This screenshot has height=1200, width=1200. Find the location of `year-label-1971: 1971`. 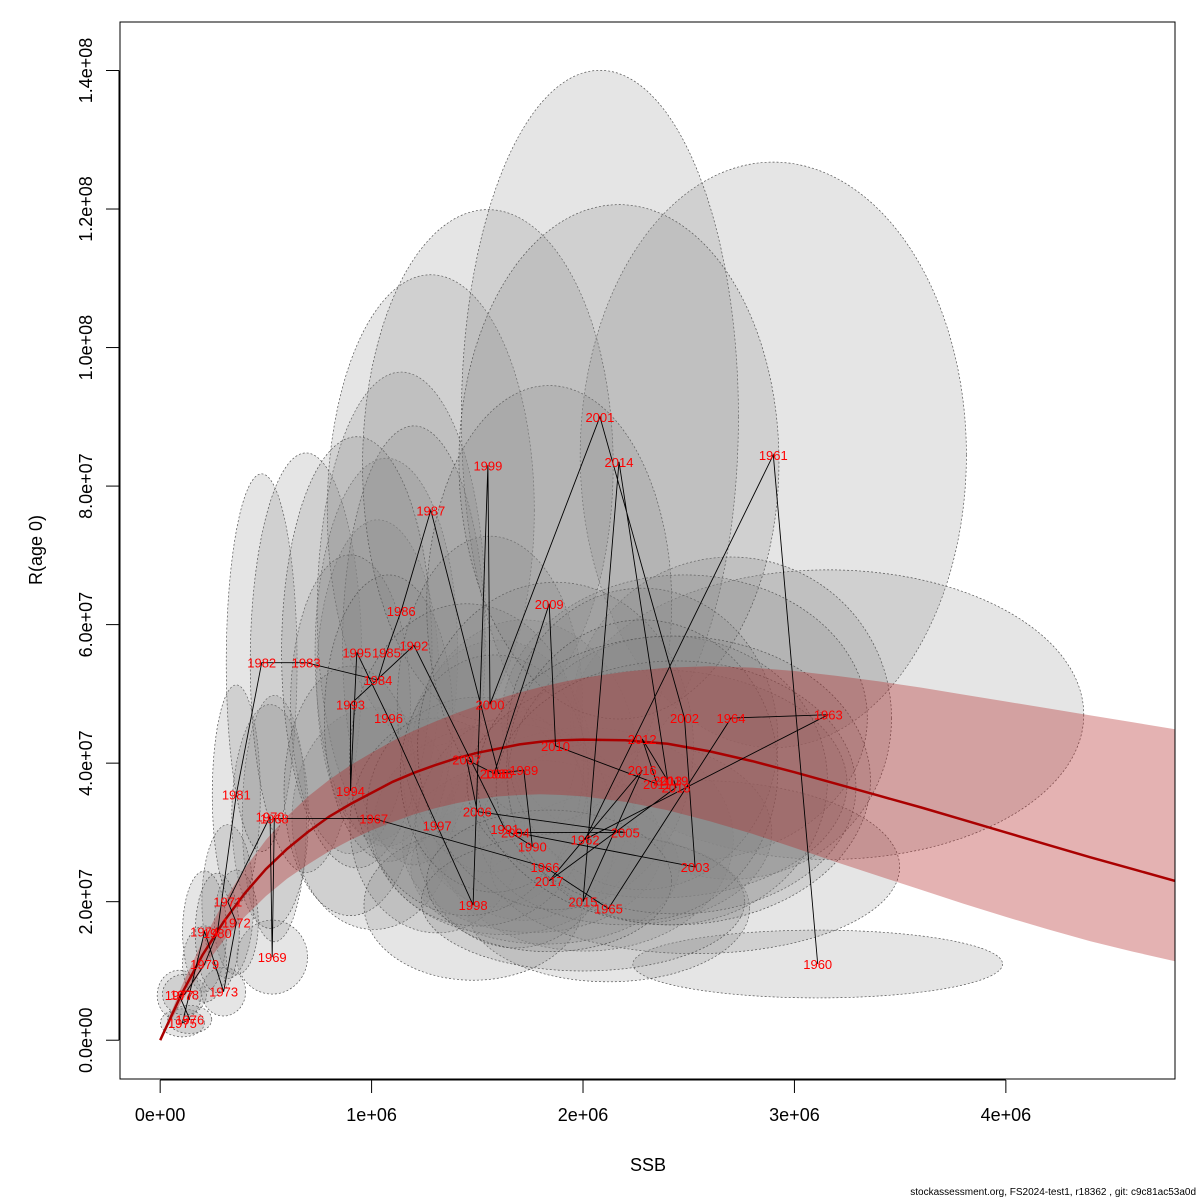

year-label-1971: 1971 is located at coordinates (227, 902).